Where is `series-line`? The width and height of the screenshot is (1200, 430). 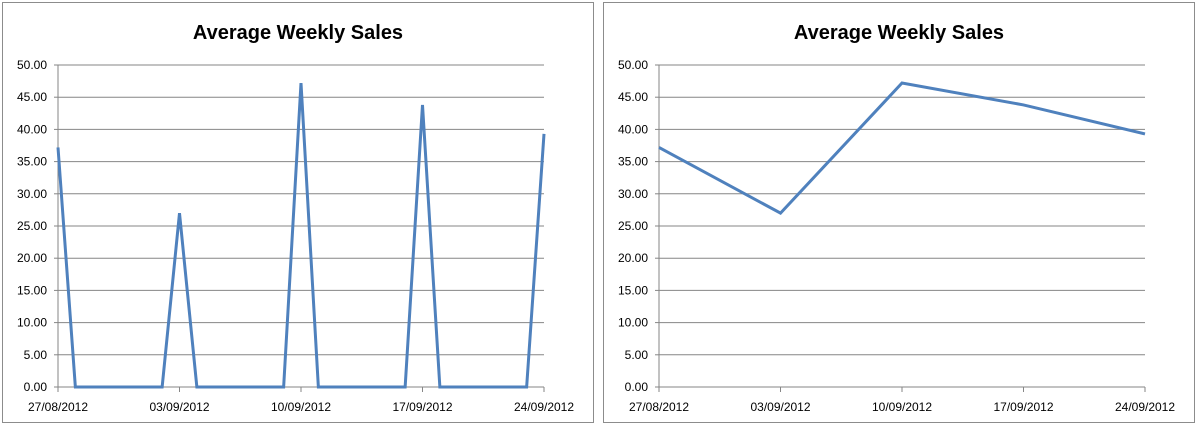
series-line is located at coordinates (902, 148).